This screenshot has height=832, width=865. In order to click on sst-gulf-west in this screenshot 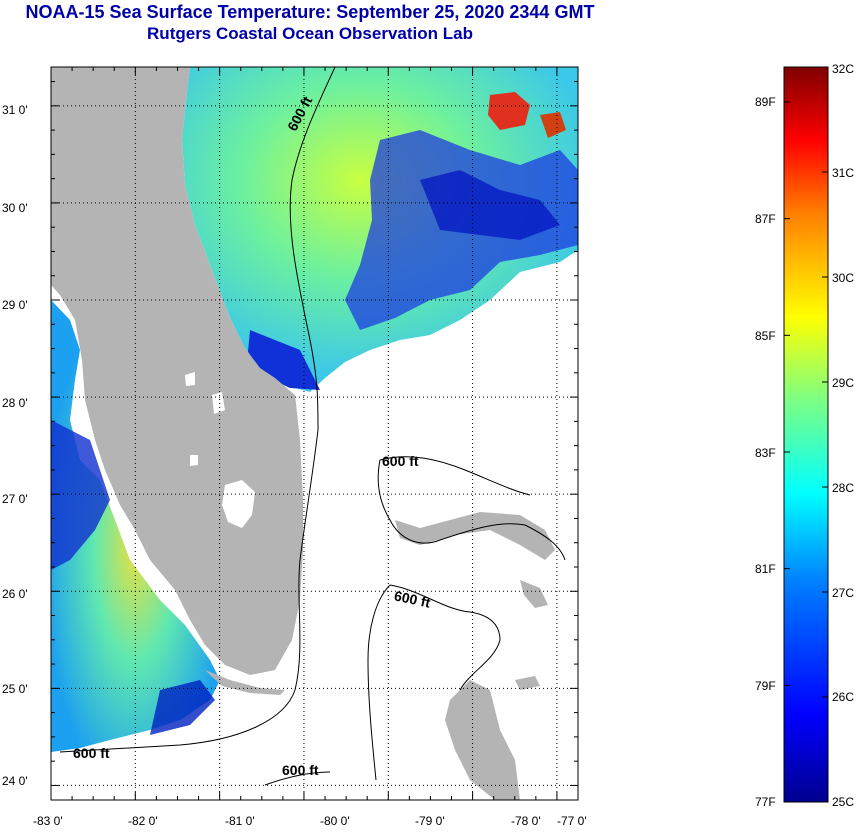, I will do `click(135, 526)`.